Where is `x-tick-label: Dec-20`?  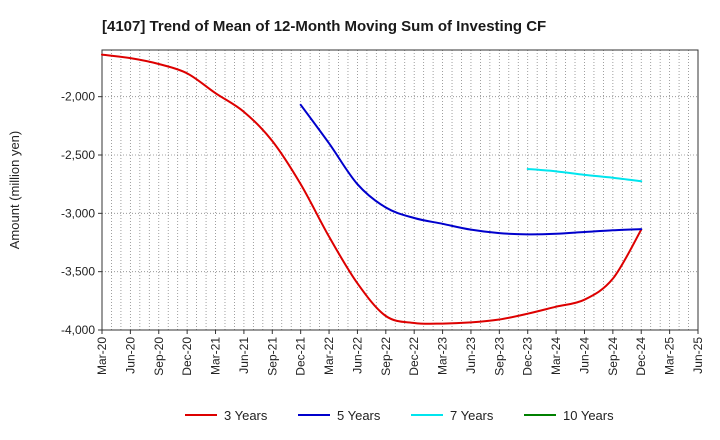
x-tick-label: Dec-20 is located at coordinates (187, 356).